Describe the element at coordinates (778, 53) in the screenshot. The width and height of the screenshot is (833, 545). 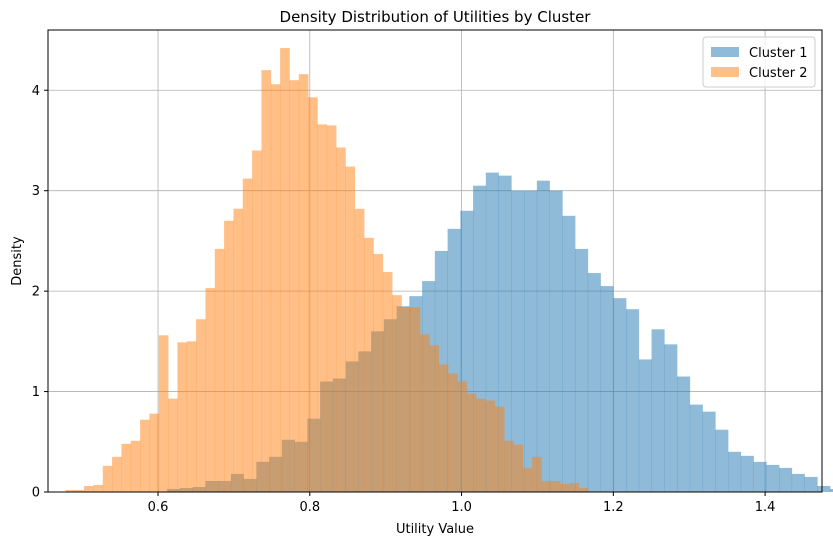
I see `legend-label: Cluster 1` at that location.